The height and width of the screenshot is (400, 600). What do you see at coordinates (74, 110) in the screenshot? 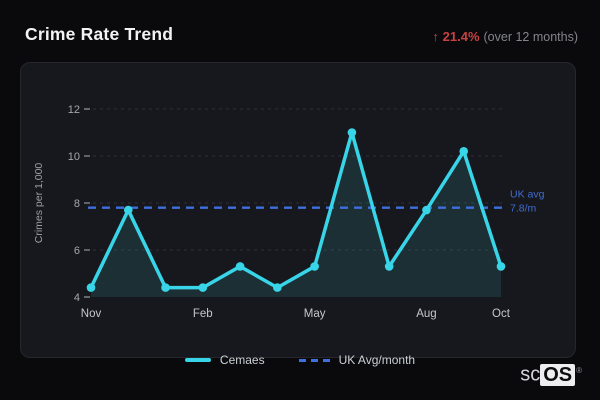
I see `y-tick-label-12: 12` at bounding box center [74, 110].